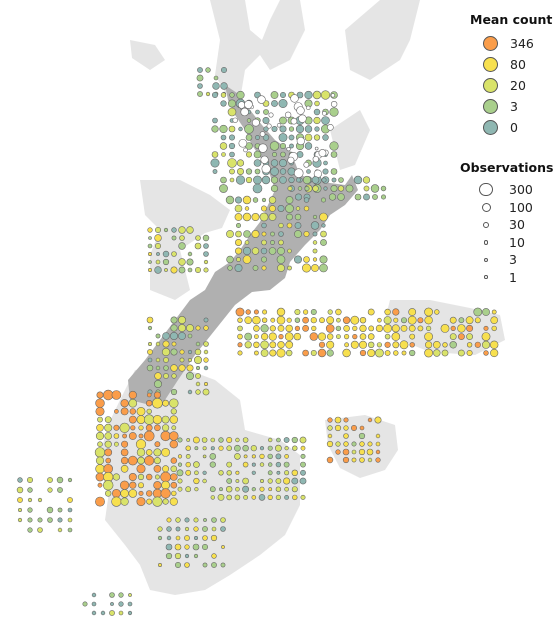 The width and height of the screenshot is (560, 640). I want to click on observations-legend-swatch, so click(486, 207).